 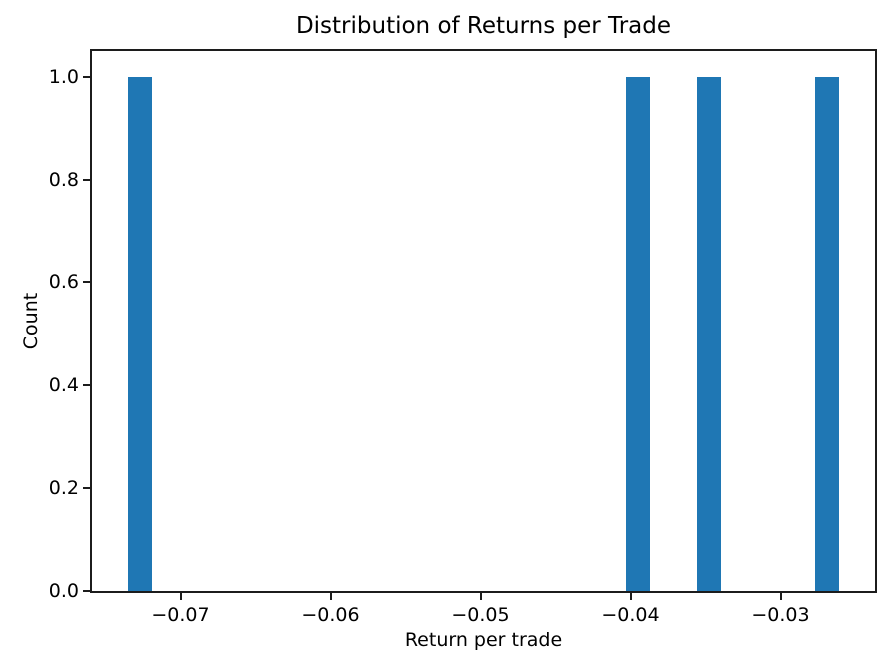 I want to click on y-tick-label: 0.0, so click(x=63, y=591).